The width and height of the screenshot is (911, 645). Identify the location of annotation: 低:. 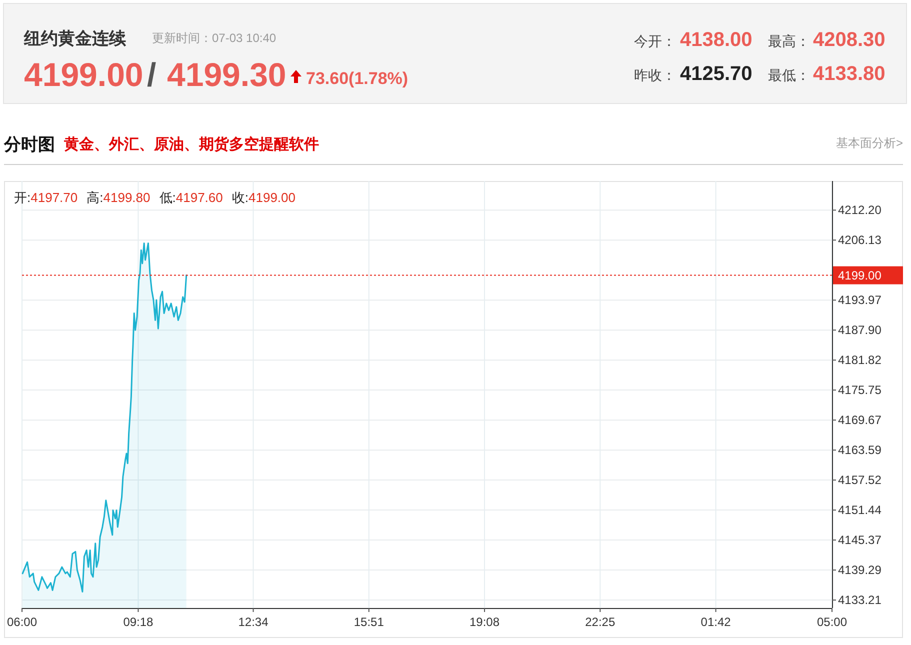
(167, 197).